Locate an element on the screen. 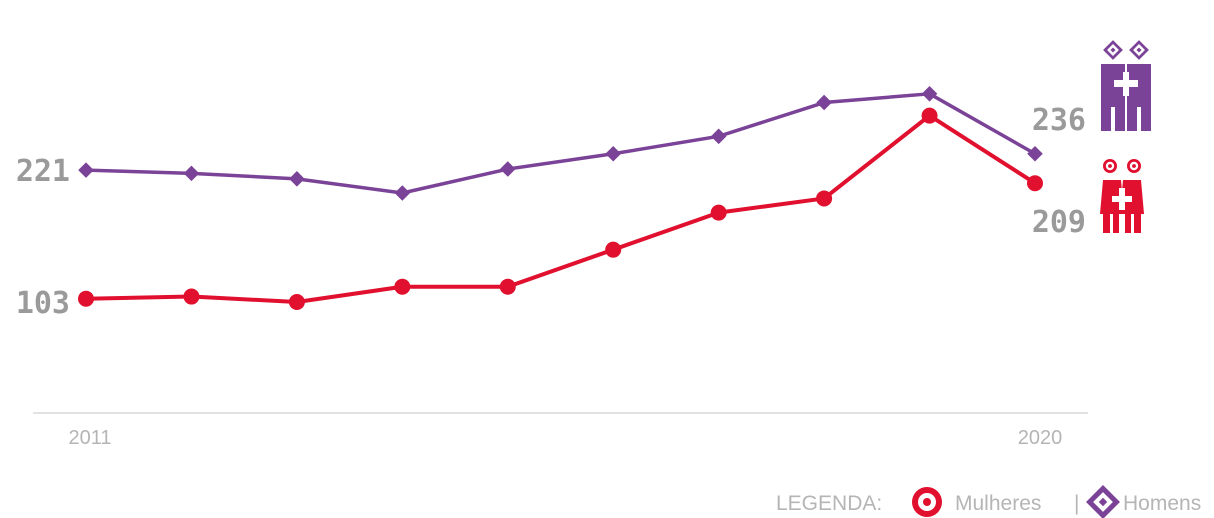 Image resolution: width=1214 pixels, height=518 pixels. x-tick-label-start: 2011 is located at coordinates (89, 438).